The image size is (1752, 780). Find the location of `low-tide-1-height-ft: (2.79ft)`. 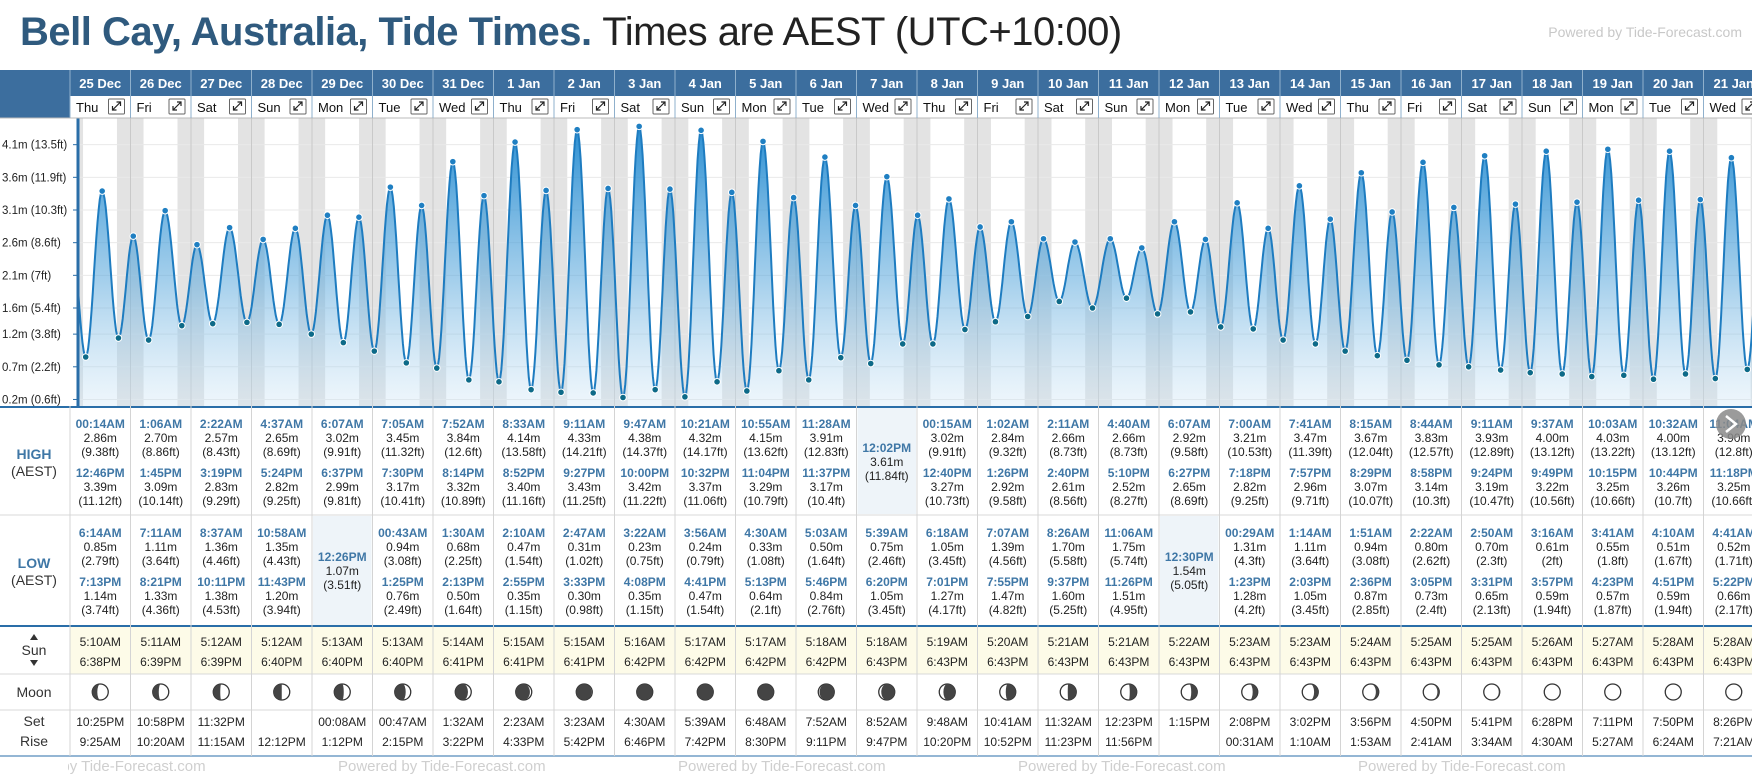

low-tide-1-height-ft: (2.79ft) is located at coordinates (100, 561).